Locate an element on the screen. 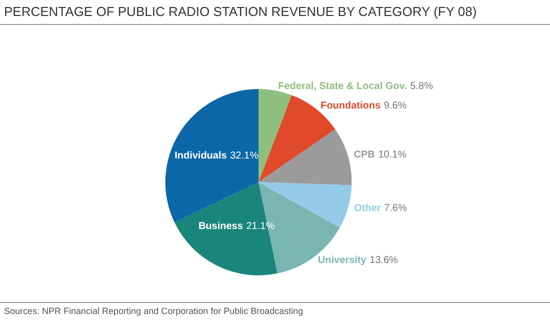  data-label: 5.8% is located at coordinates (422, 86).